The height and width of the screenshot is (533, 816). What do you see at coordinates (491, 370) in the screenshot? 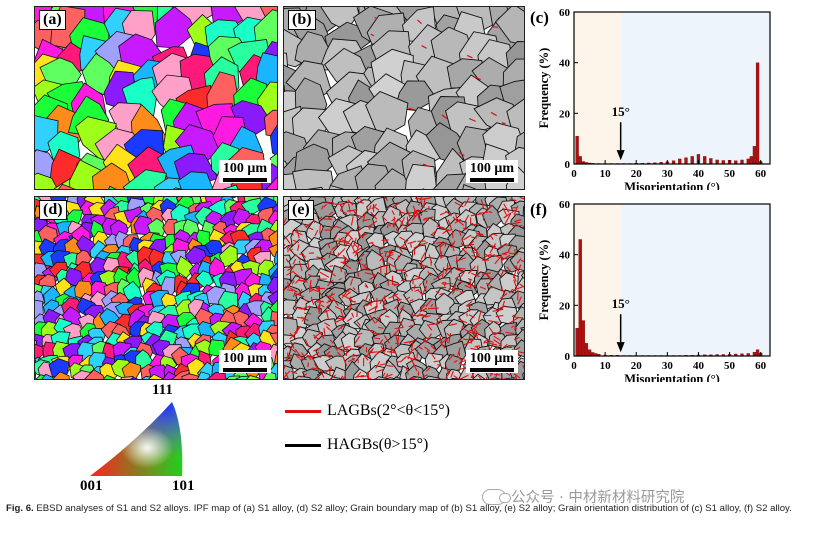
I see `scale-line-e` at bounding box center [491, 370].